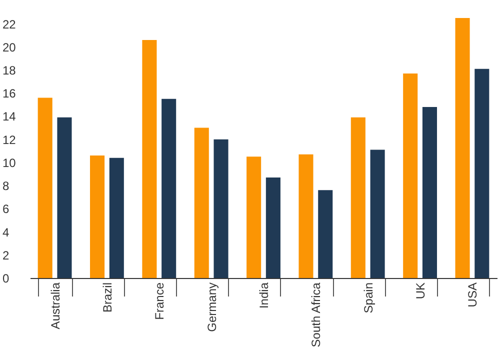  What do you see at coordinates (6, 209) in the screenshot?
I see `y-tick-label: 6` at bounding box center [6, 209].